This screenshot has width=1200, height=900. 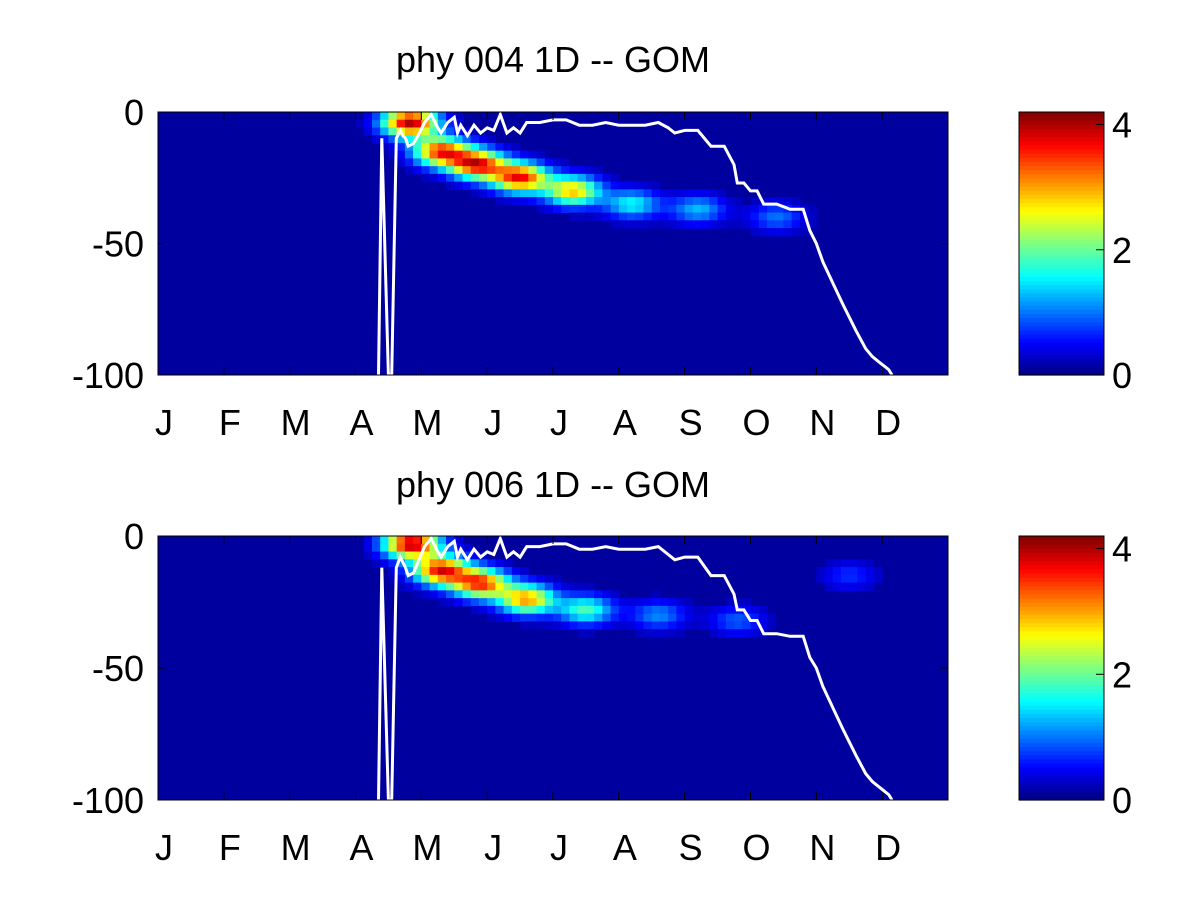 What do you see at coordinates (1075, 250) in the screenshot?
I see `colorbar: 0 2 4` at bounding box center [1075, 250].